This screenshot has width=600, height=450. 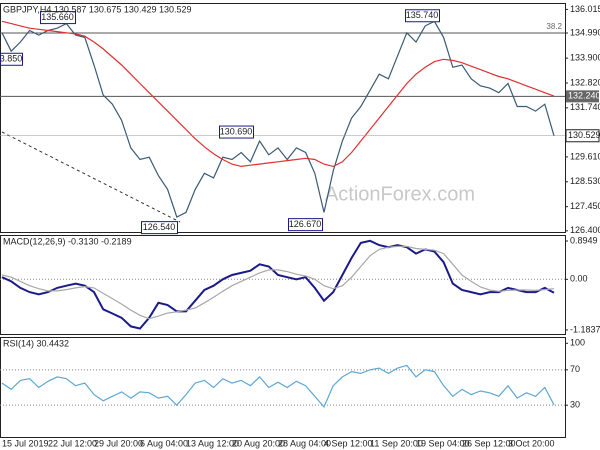 What do you see at coordinates (278, 386) in the screenshot?
I see `series-line` at bounding box center [278, 386].